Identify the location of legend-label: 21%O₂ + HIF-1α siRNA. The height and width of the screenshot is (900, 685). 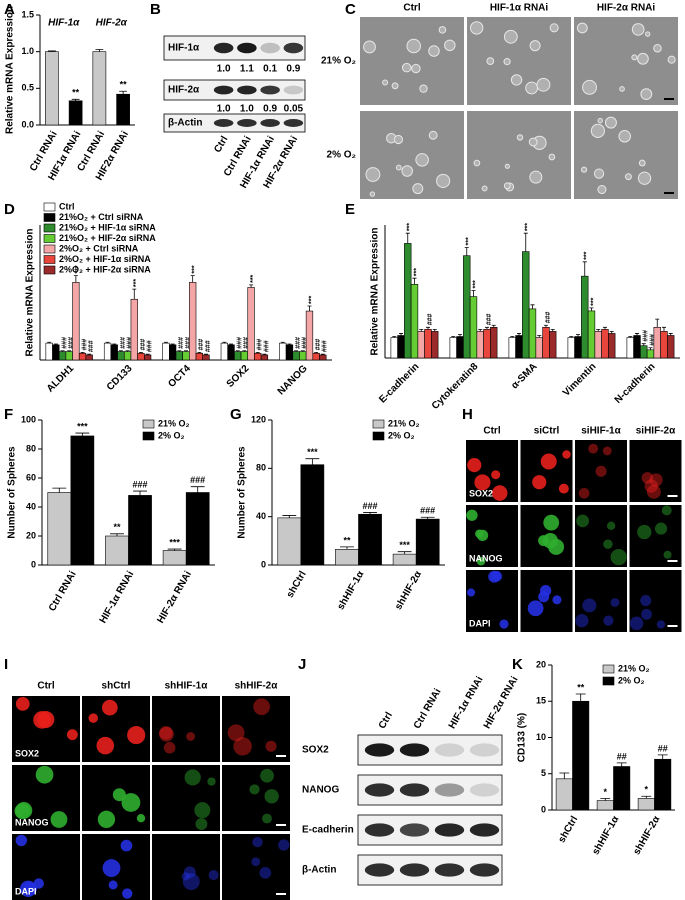
(107, 227).